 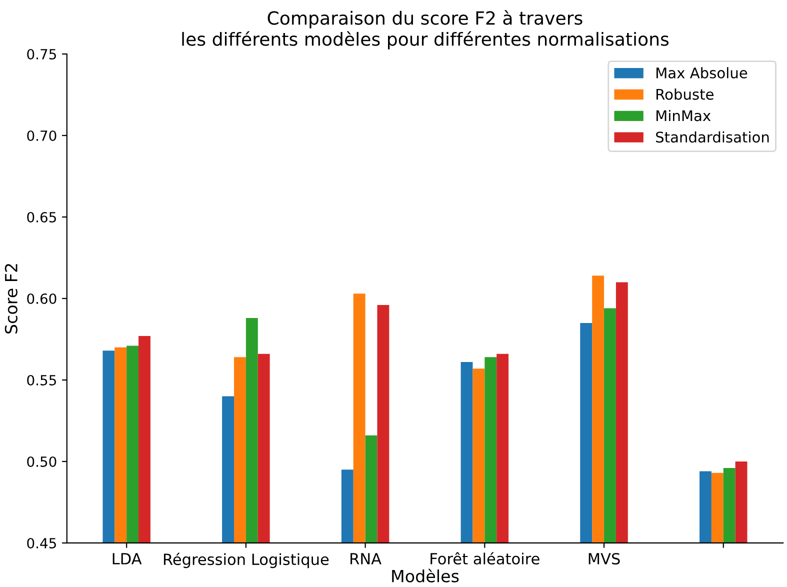 I want to click on x-axis-title: Modèles, so click(x=425, y=575).